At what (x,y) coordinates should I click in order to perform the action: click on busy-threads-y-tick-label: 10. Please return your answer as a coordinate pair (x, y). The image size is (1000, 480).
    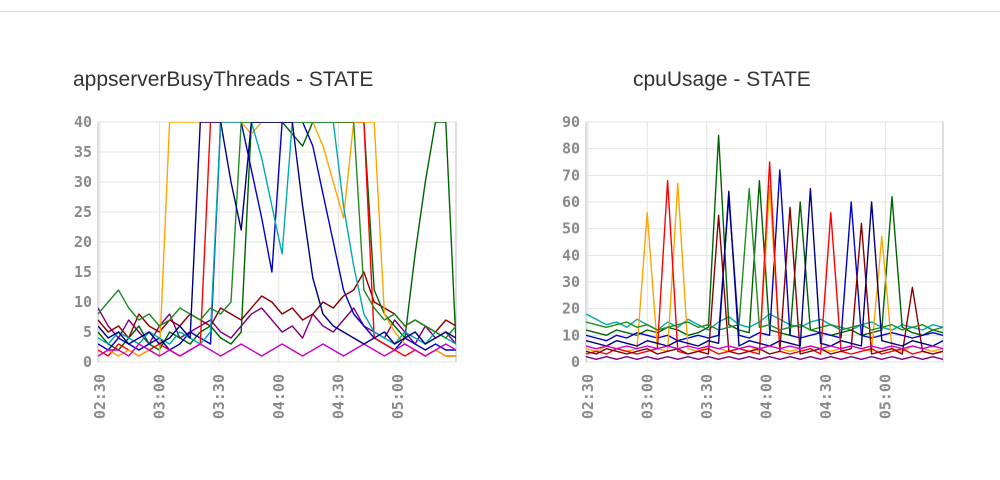
    Looking at the image, I should click on (83, 302).